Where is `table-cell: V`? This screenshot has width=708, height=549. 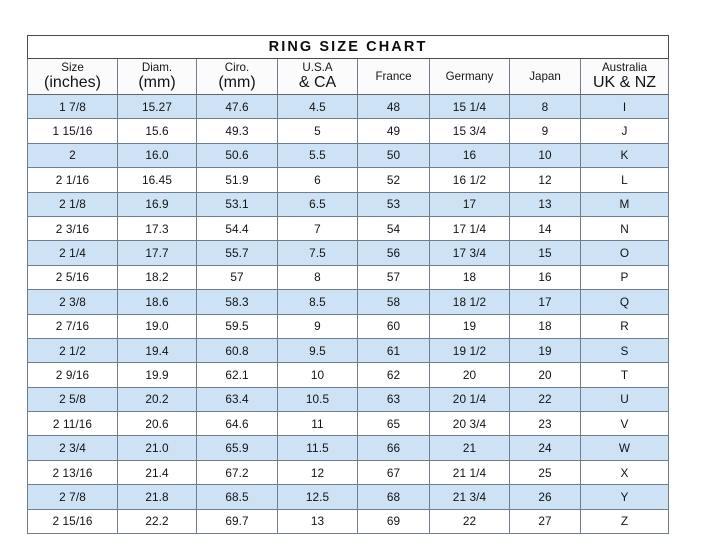
table-cell: V is located at coordinates (624, 424).